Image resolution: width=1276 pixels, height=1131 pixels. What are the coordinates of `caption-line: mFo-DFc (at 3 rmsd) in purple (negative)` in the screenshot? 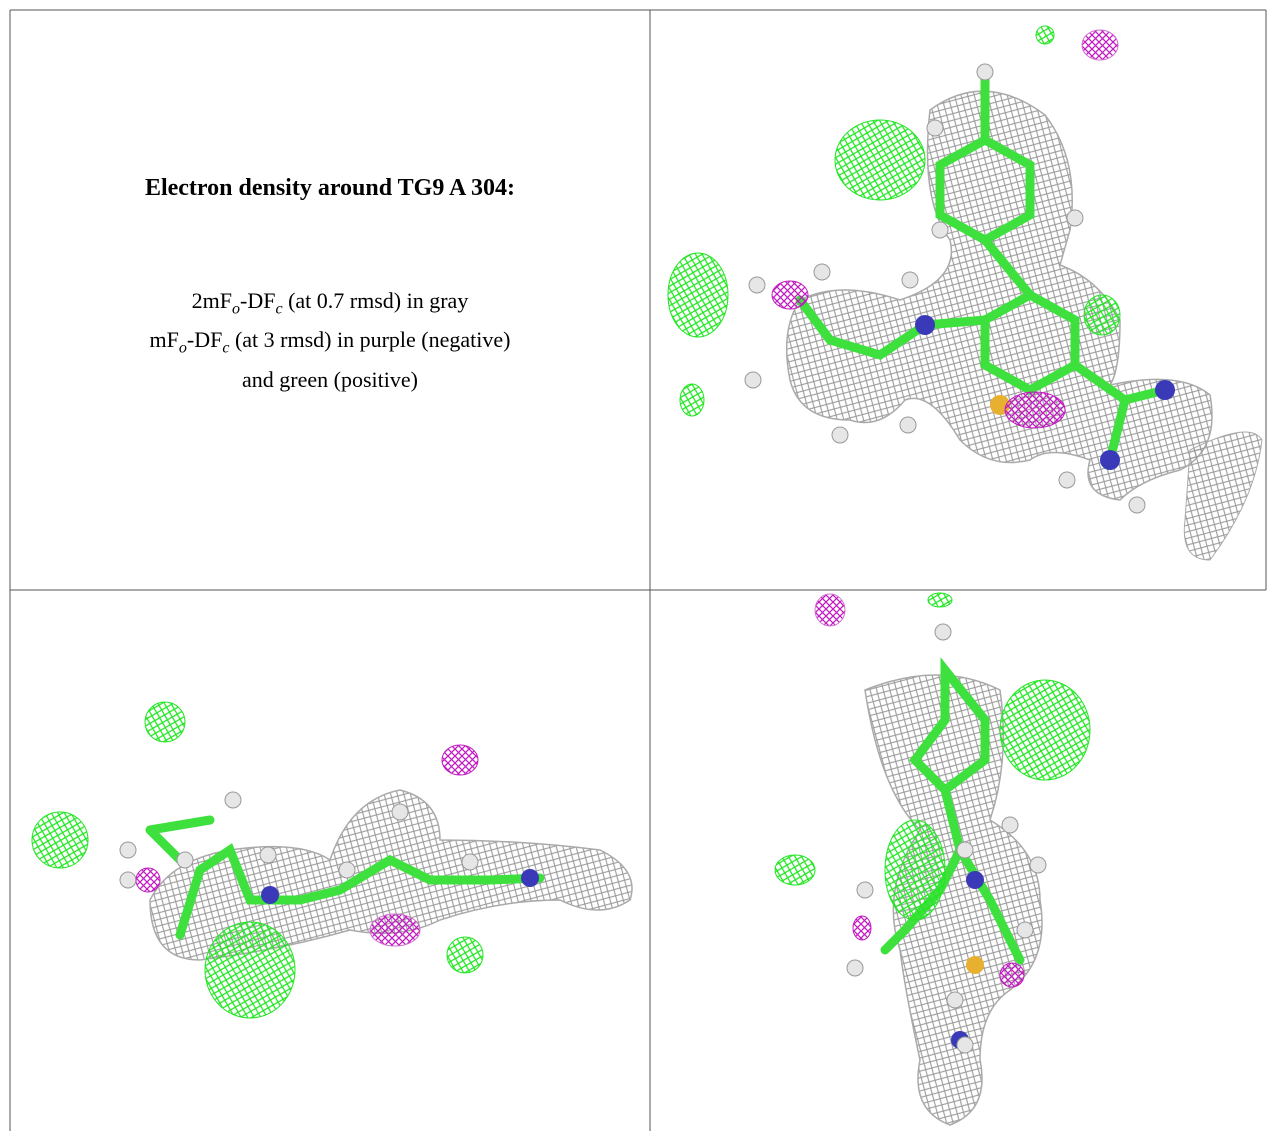 It's located at (330, 343).